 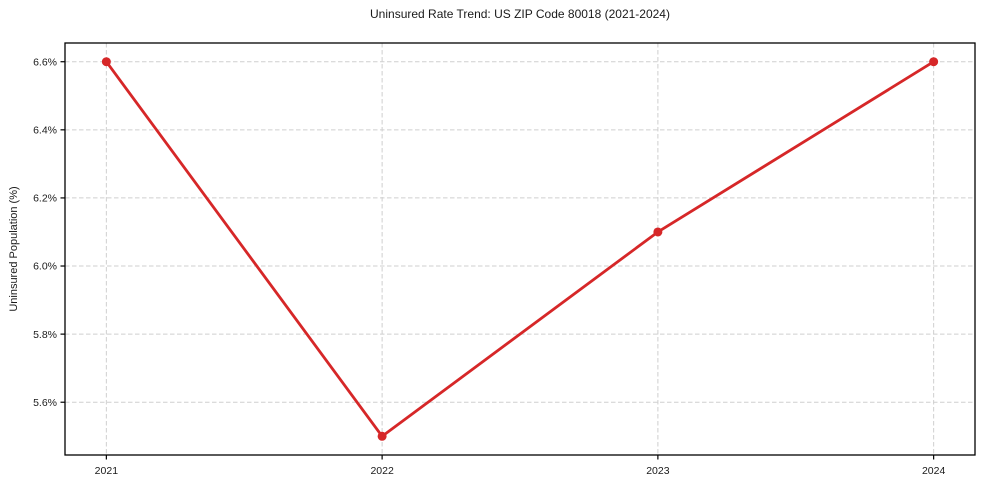 I want to click on x-tick-label: 2021, so click(x=107, y=471).